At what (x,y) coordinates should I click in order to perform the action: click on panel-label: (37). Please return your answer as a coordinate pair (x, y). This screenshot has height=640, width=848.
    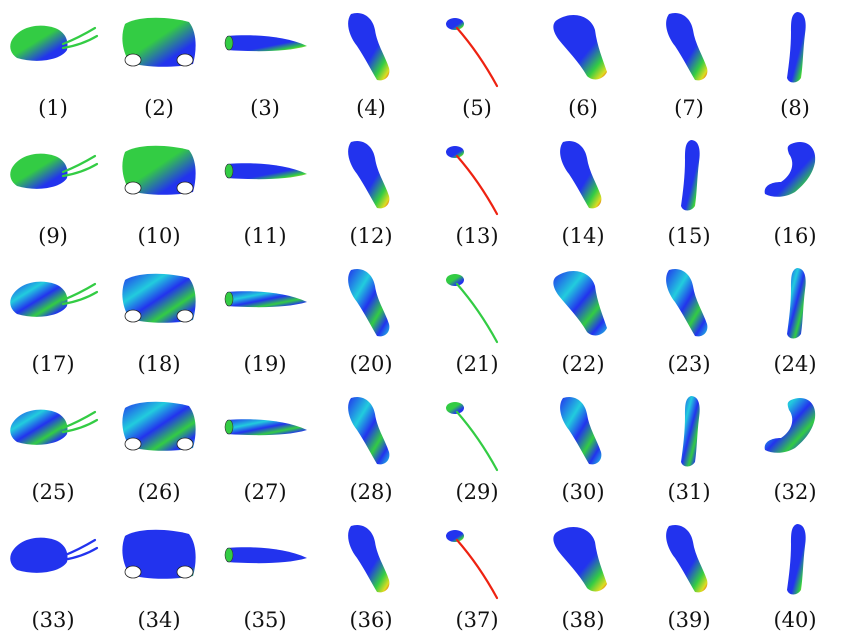
    Looking at the image, I should click on (477, 620).